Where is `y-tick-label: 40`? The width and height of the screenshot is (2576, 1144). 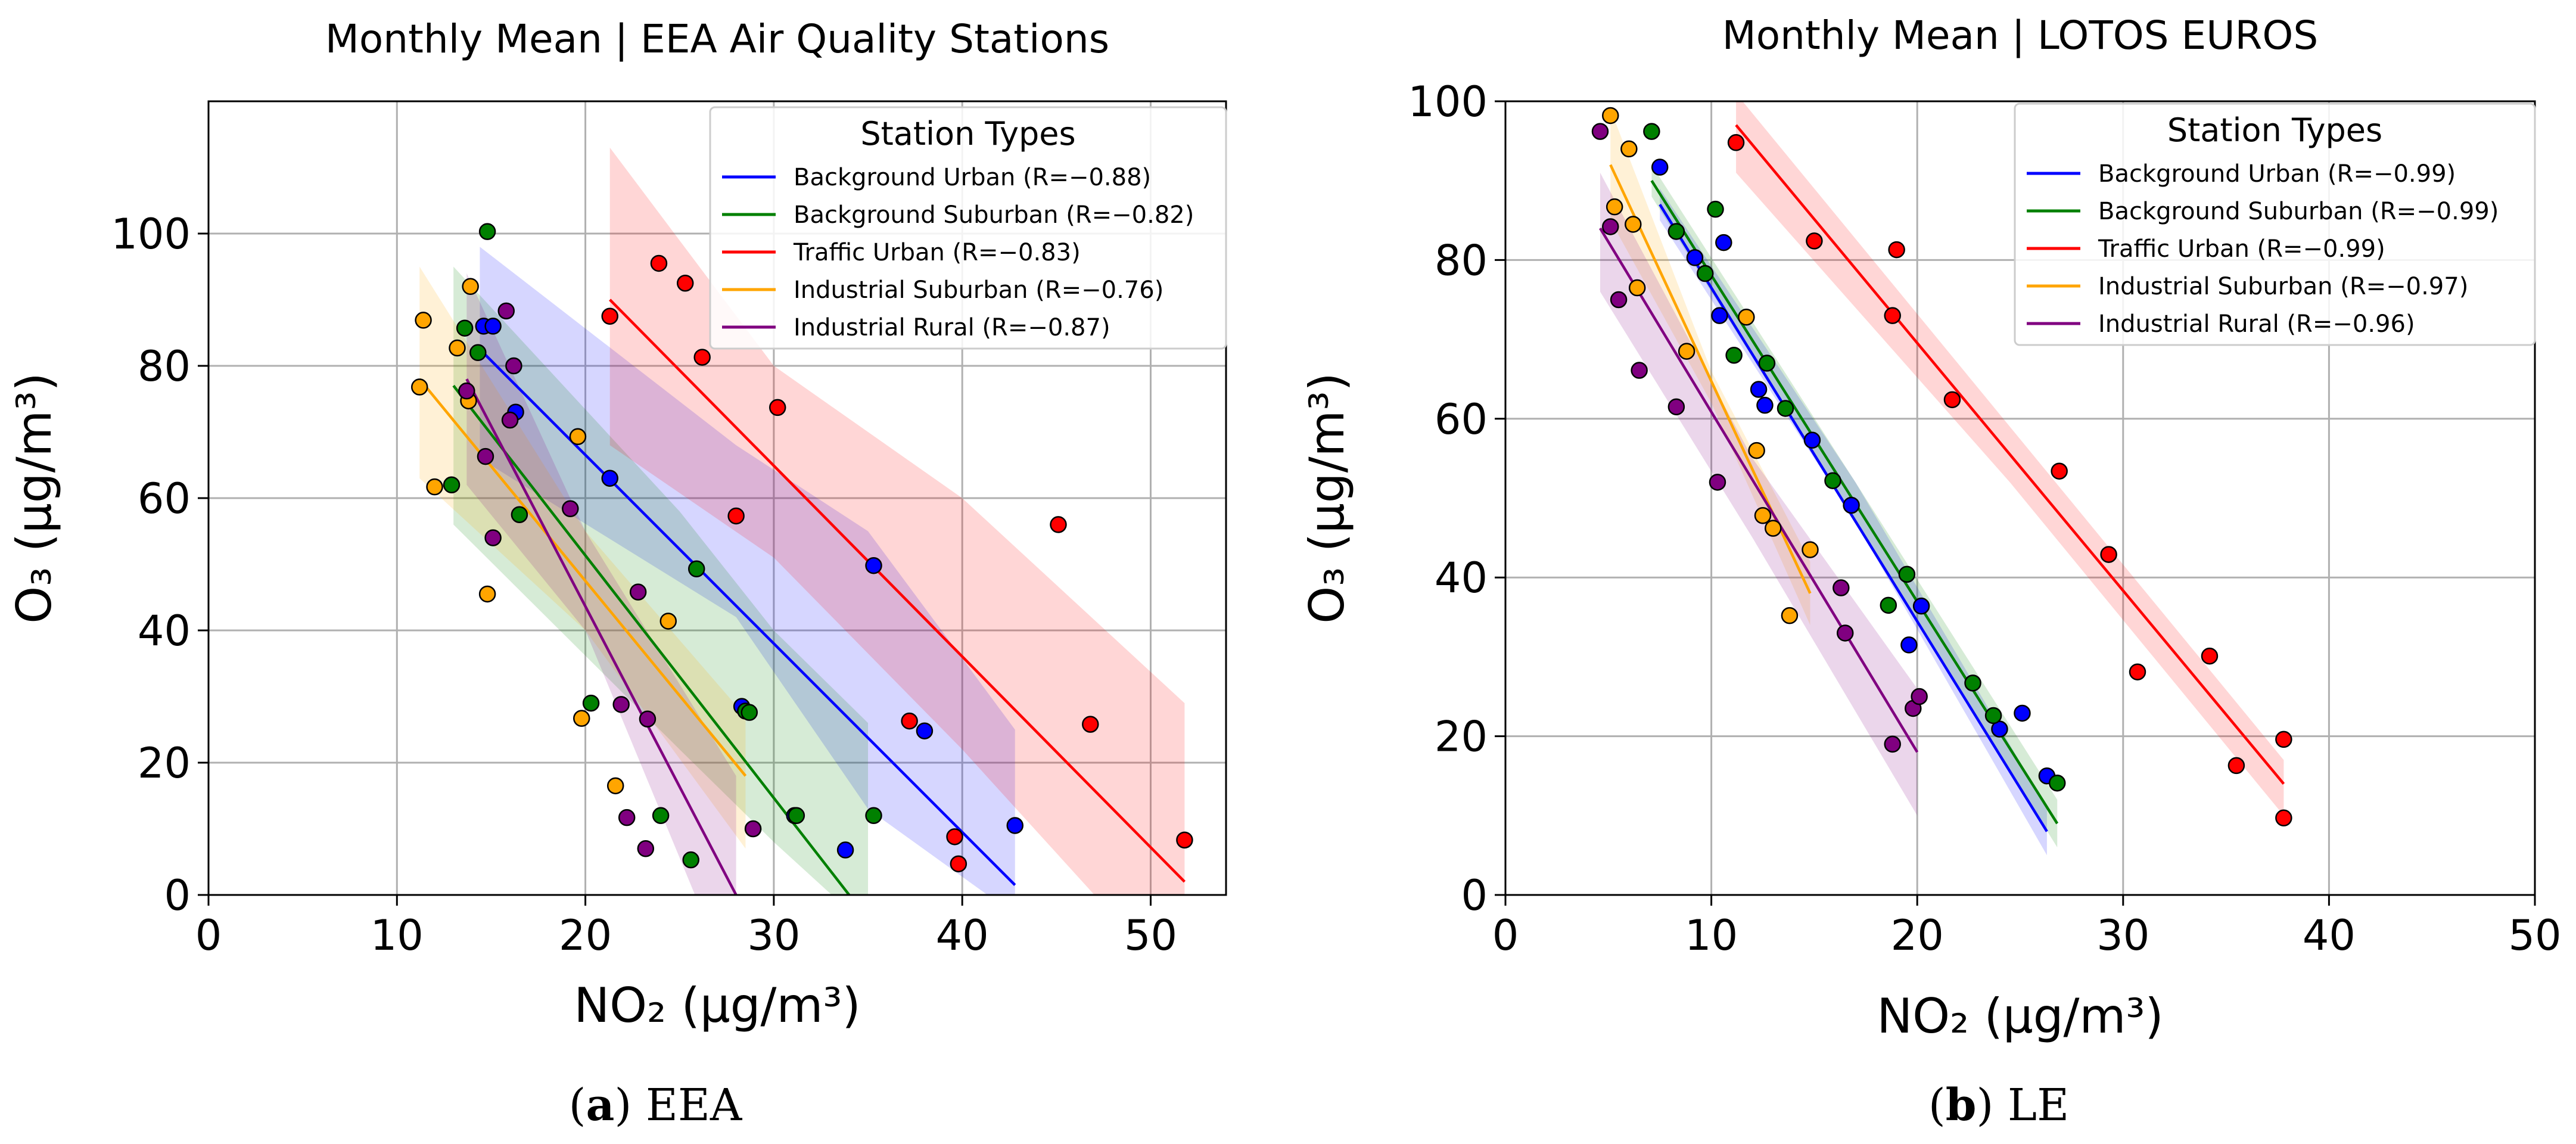
y-tick-label: 40 is located at coordinates (164, 631).